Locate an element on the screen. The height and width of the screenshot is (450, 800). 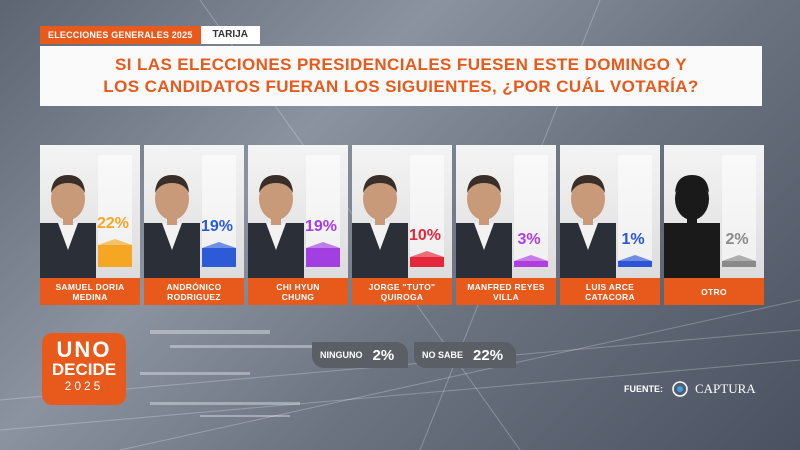
candidate-panel: 2% is located at coordinates (714, 211).